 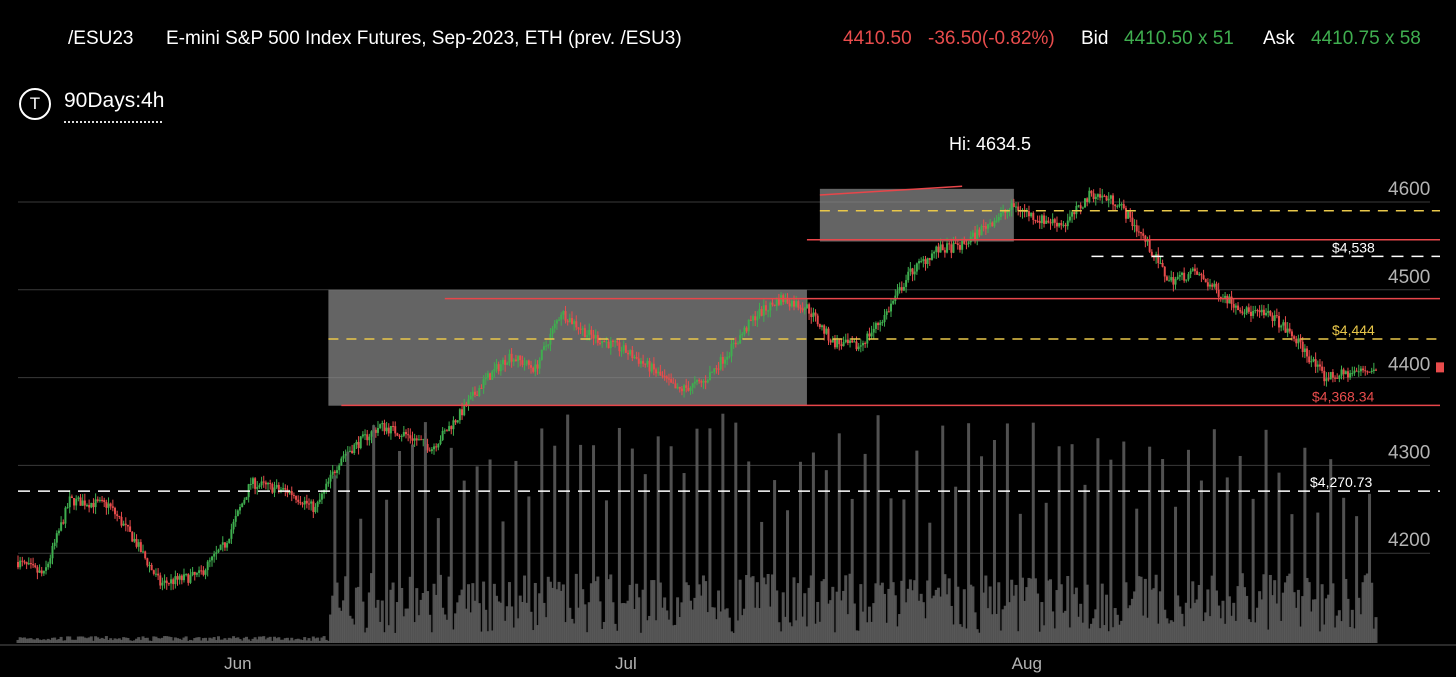 What do you see at coordinates (114, 100) in the screenshot?
I see `timeframe-selector: 90Days:4h` at bounding box center [114, 100].